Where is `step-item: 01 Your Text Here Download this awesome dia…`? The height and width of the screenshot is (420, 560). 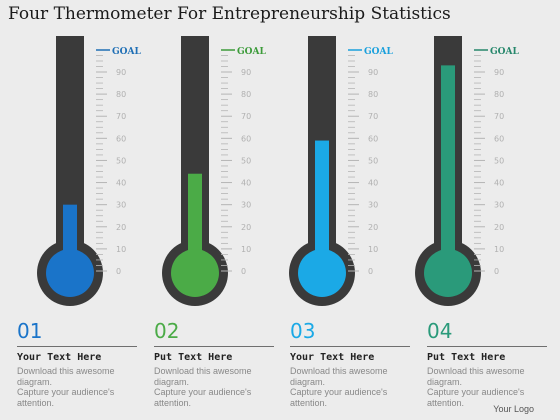
step-item: 01 Your Text Here Download this awesome dia… is located at coordinates (77, 363).